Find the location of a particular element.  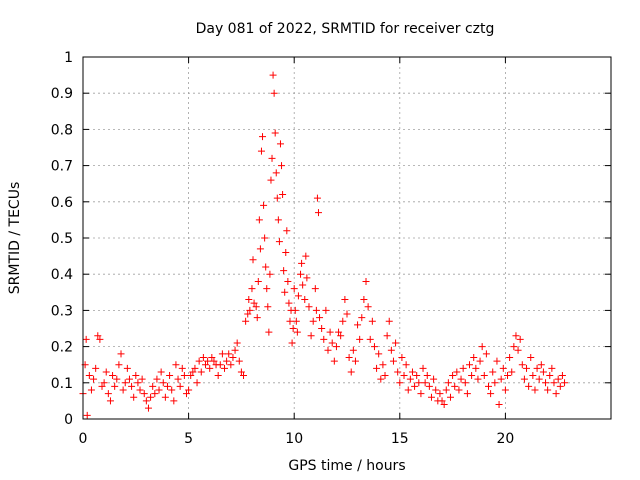

y-tick-label: 0.8 is located at coordinates (62, 130).